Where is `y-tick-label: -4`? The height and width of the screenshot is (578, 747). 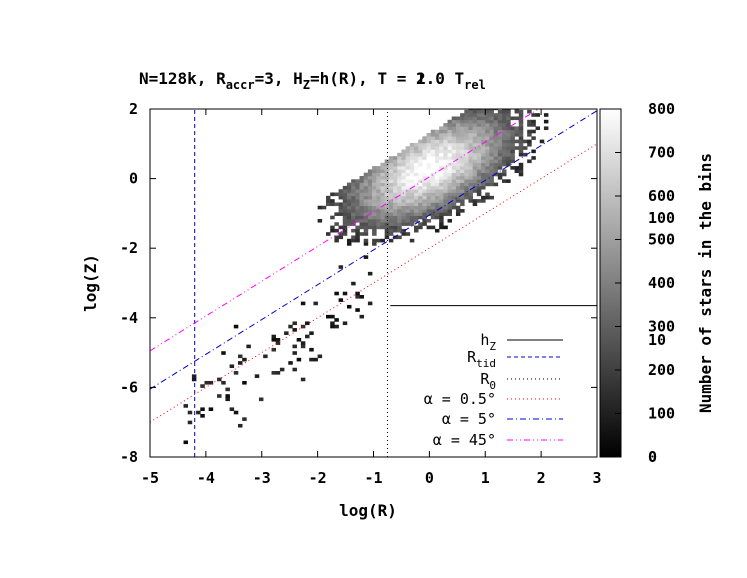
y-tick-label: -4 is located at coordinates (129, 318).